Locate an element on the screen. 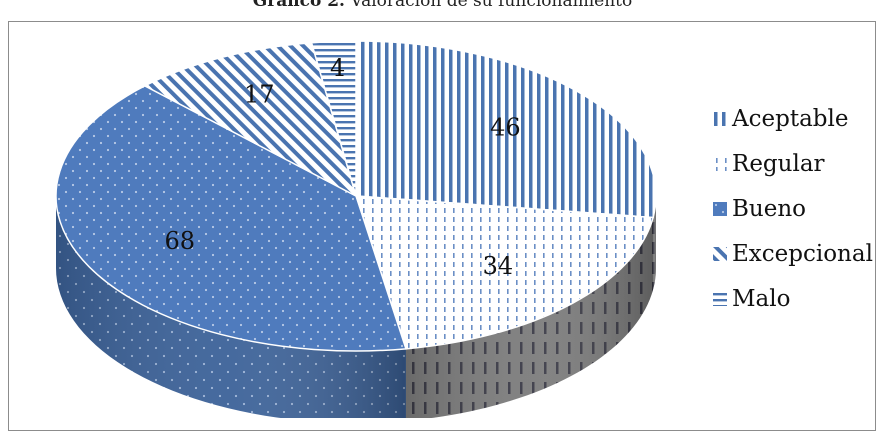 The width and height of the screenshot is (885, 431). legend-label-aceptable: Aceptable is located at coordinates (790, 119).